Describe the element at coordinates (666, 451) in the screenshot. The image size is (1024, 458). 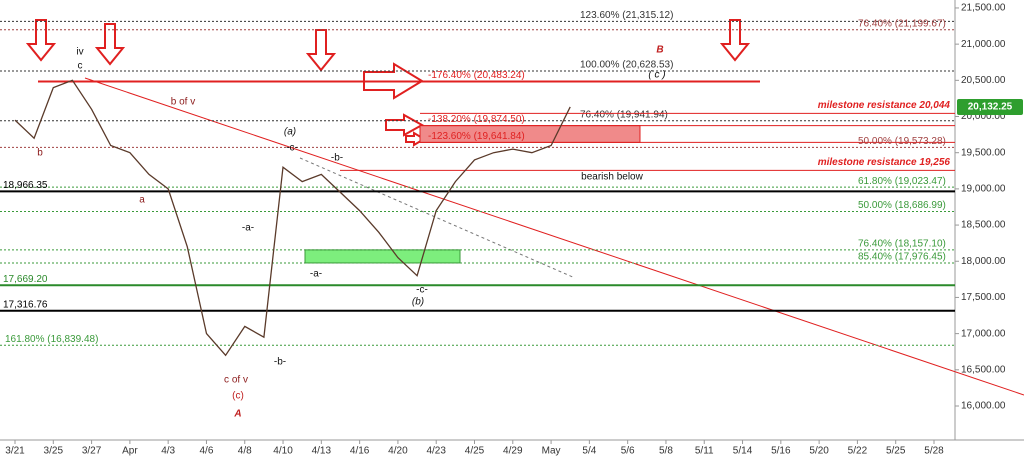
I see `x-tick-label: 5/8` at that location.